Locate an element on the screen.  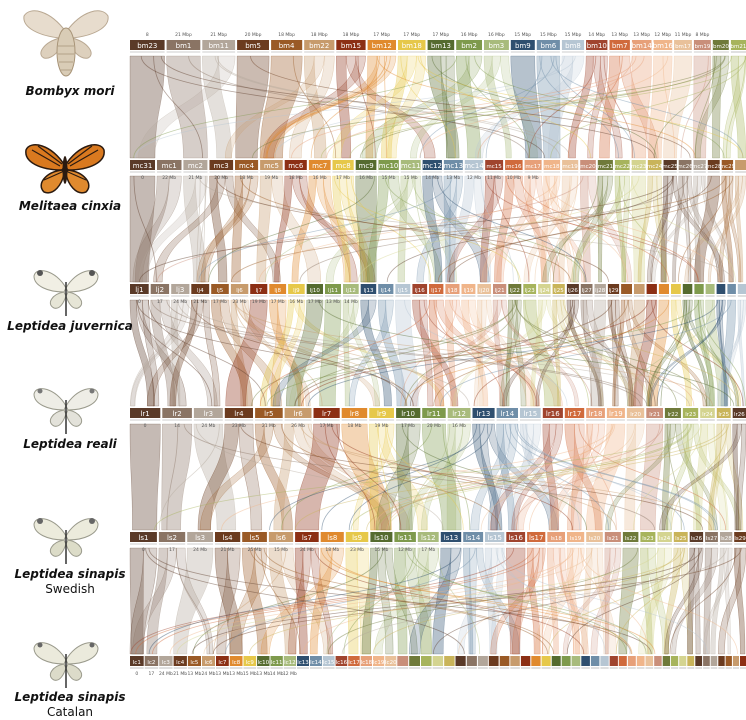
chromosome-block-lc4 is located at coordinates (180, 661).